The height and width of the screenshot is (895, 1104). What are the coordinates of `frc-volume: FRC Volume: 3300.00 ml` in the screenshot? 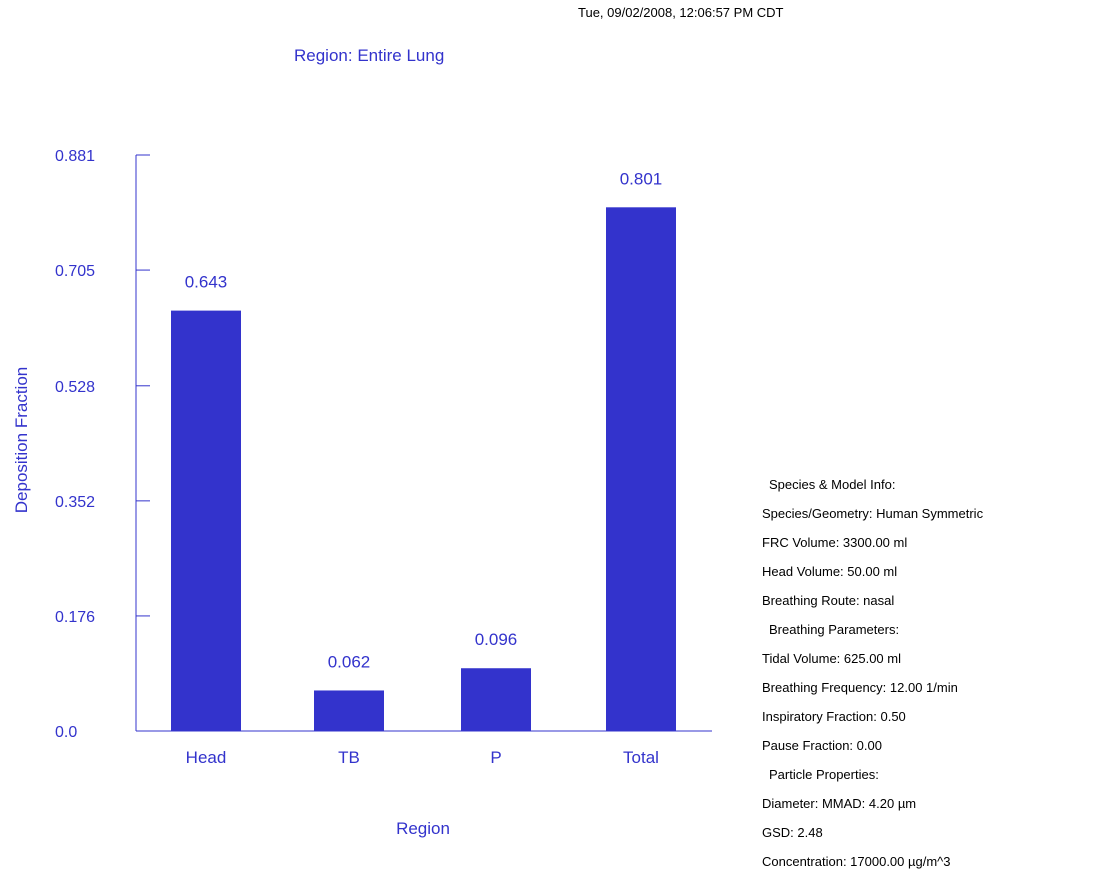 It's located at (835, 542).